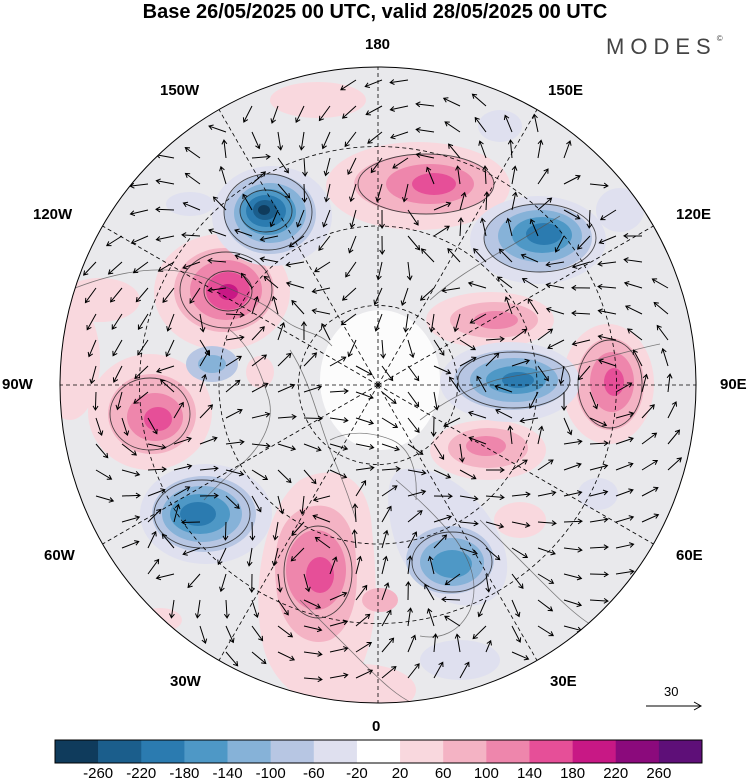 The width and height of the screenshot is (750, 783). Describe the element at coordinates (664, 47) in the screenshot. I see `modes-logo: MODES©` at that location.